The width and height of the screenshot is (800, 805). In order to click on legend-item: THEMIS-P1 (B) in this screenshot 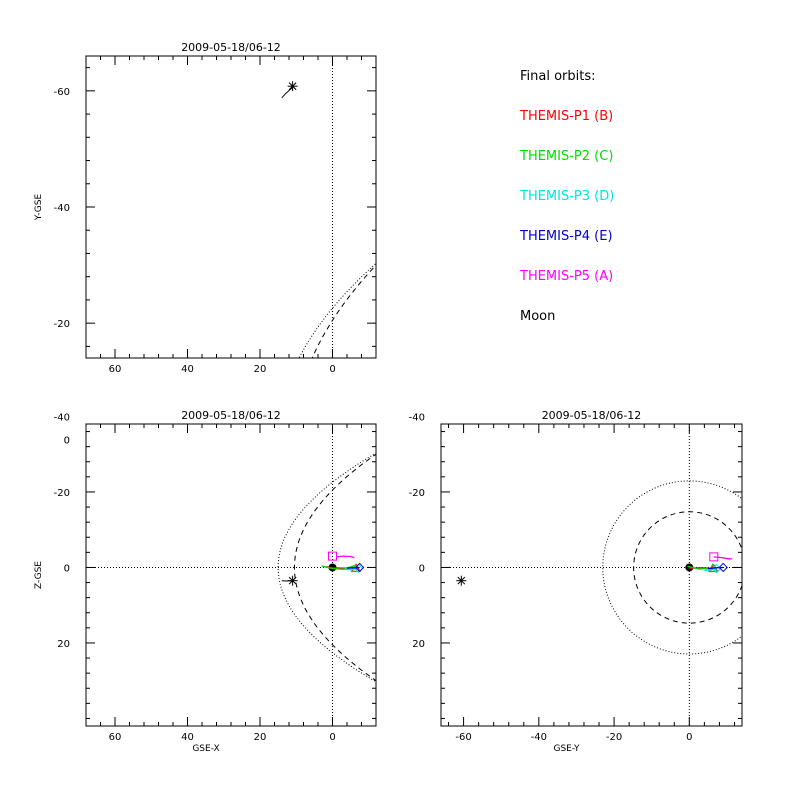, I will do `click(566, 116)`.